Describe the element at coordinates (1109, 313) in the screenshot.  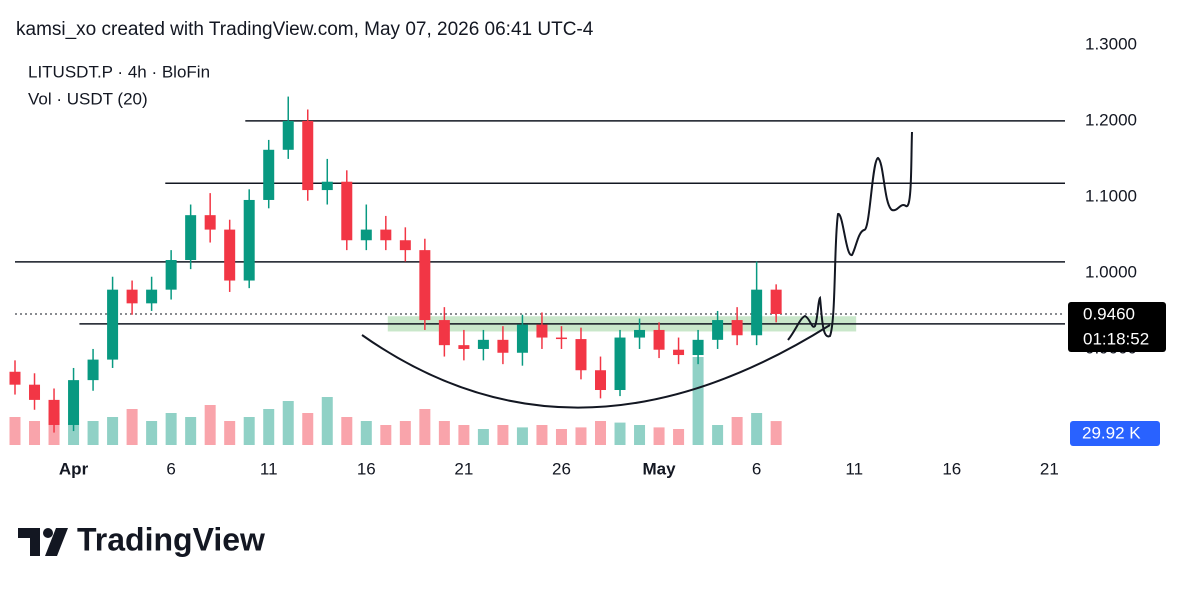
I see `last-price-label: 0.9460` at that location.